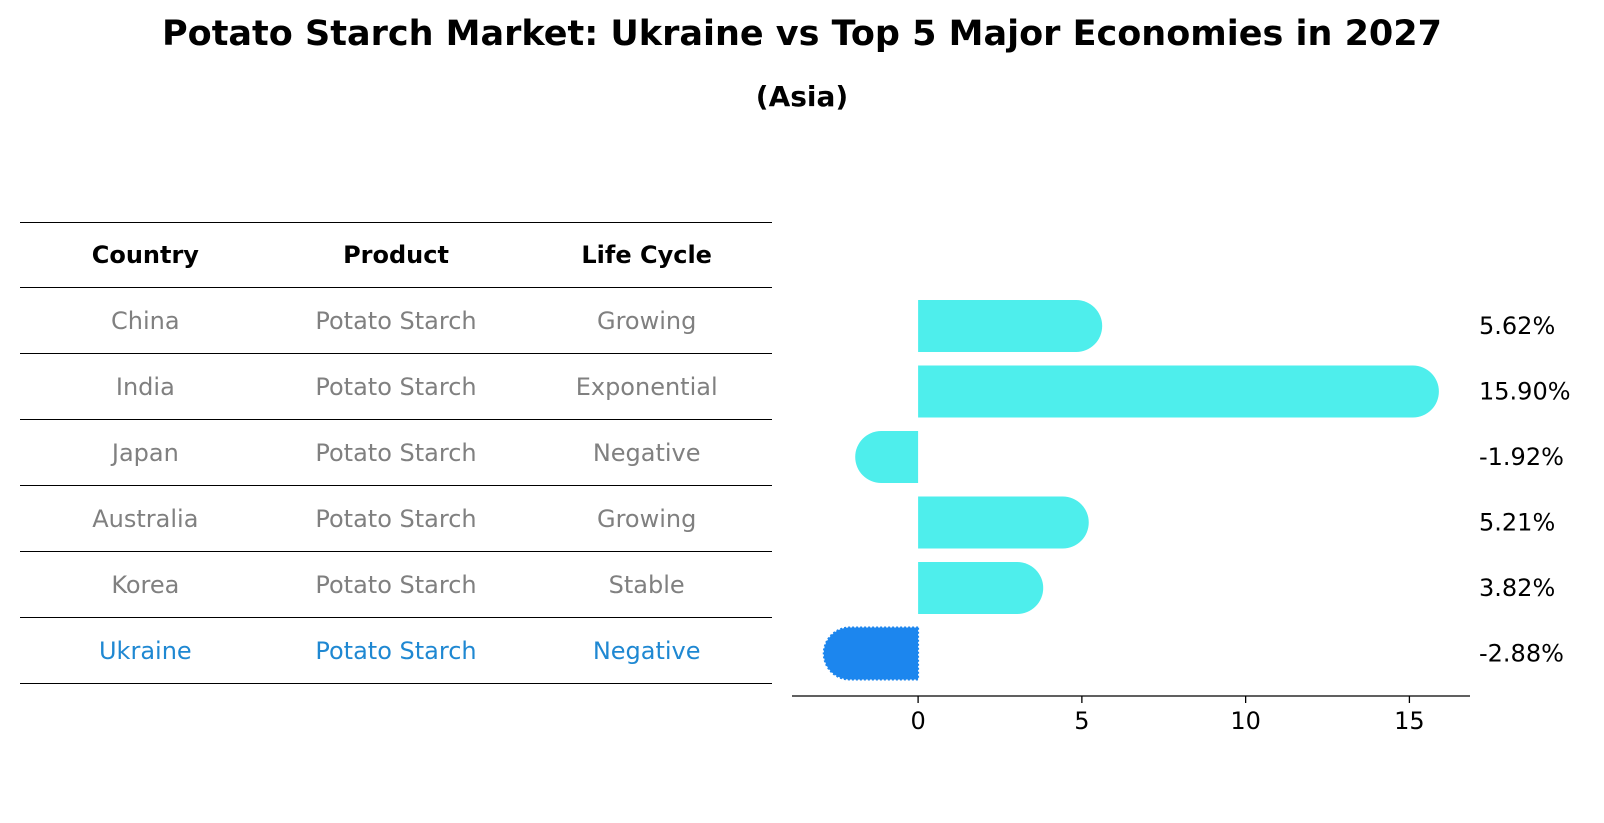 The image size is (1604, 823). What do you see at coordinates (1517, 326) in the screenshot?
I see `value-label: 5.62%` at bounding box center [1517, 326].